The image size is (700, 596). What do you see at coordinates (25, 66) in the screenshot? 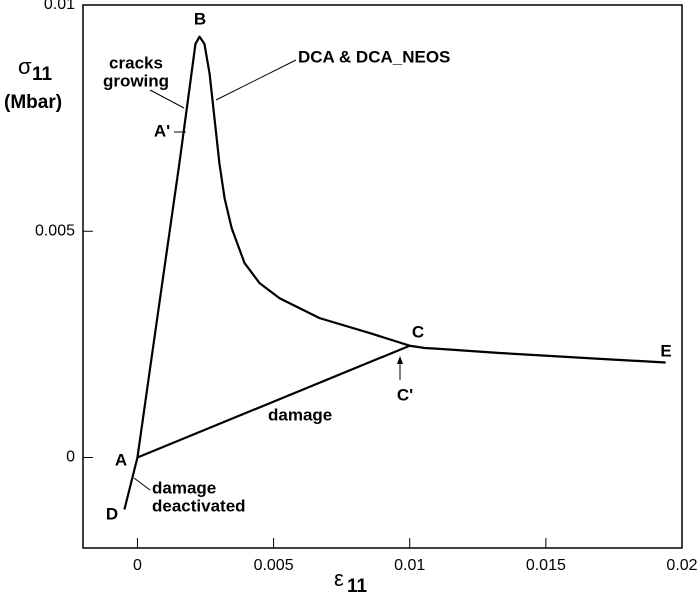
I see `y-label-symbol: σ` at bounding box center [25, 66].